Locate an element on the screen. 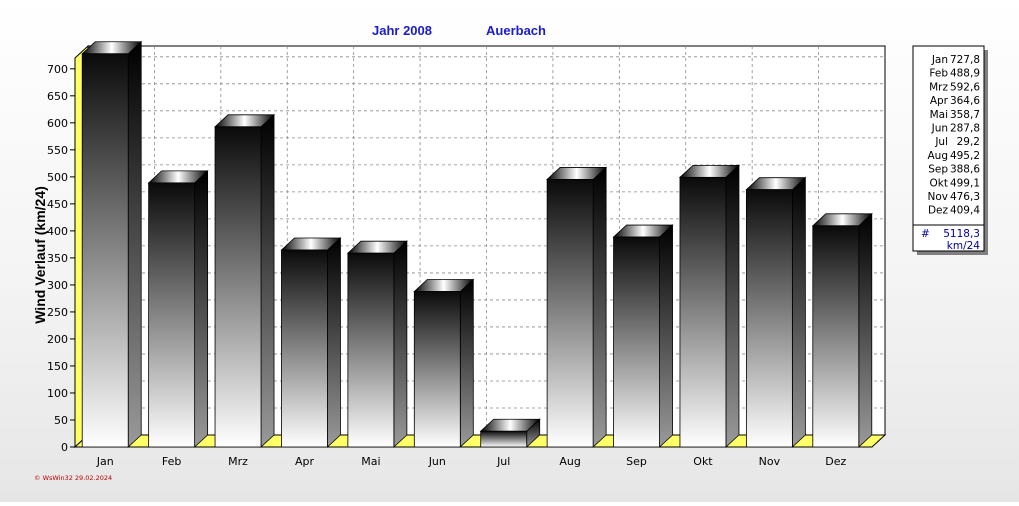  bar-sep is located at coordinates (643, 336).